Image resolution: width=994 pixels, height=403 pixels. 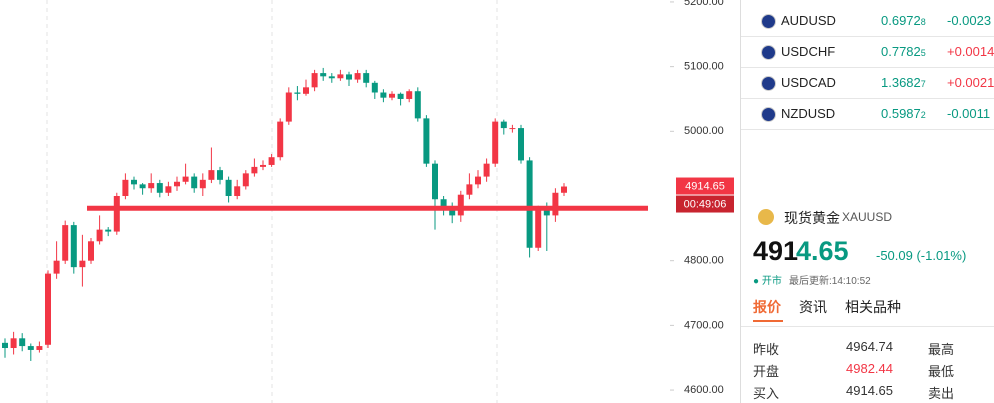 What do you see at coordinates (969, 20) in the screenshot?
I see `change: -0.0023` at bounding box center [969, 20].